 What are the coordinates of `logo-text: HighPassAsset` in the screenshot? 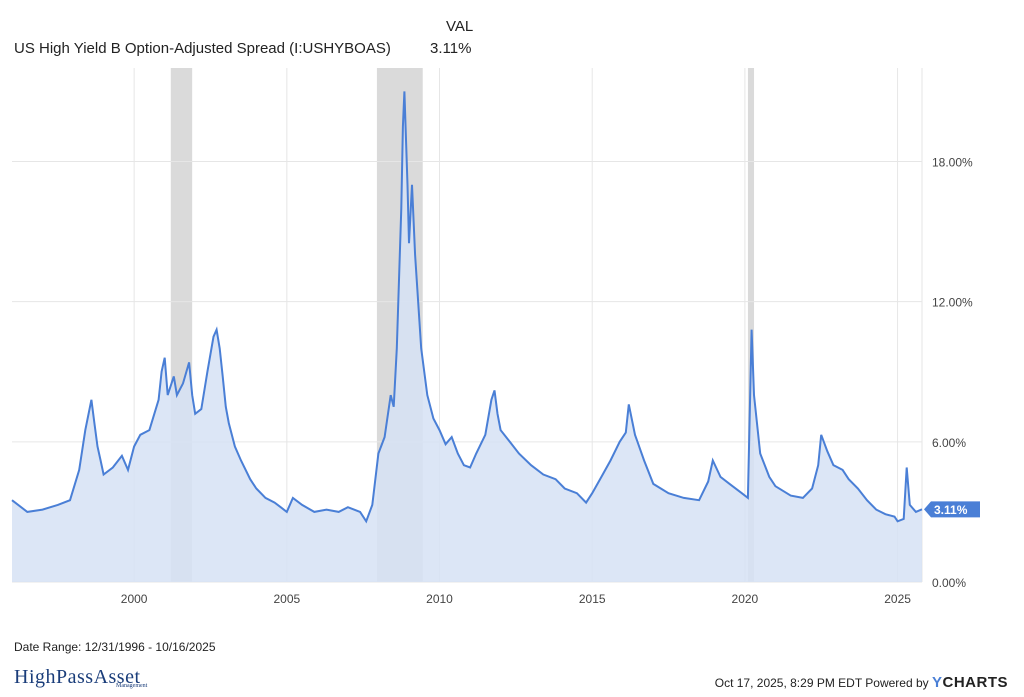 It's located at (77, 677).